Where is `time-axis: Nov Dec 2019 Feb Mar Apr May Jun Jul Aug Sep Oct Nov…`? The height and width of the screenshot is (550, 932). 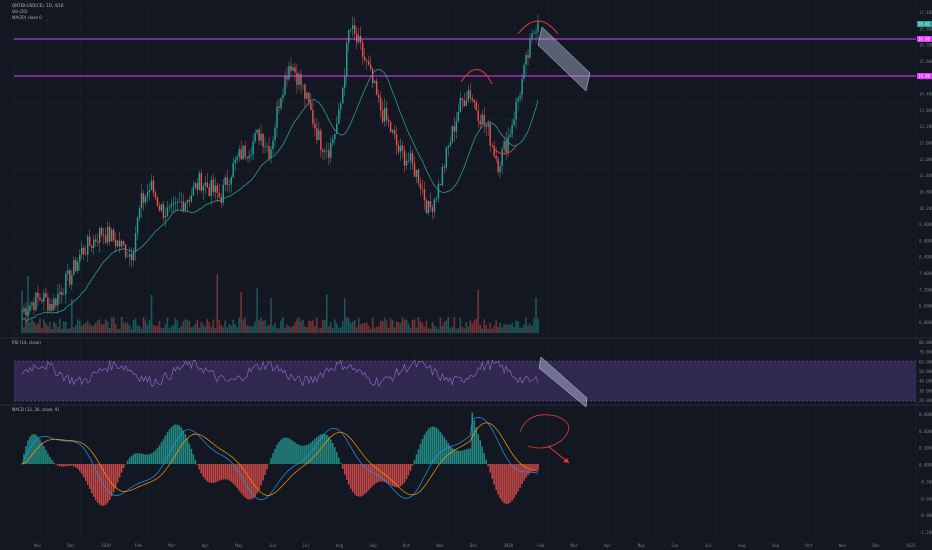
time-axis: Nov Dec 2019 Feb Mar Apr May Jun Jul Aug Sep Oct Nov… is located at coordinates (466, 545).